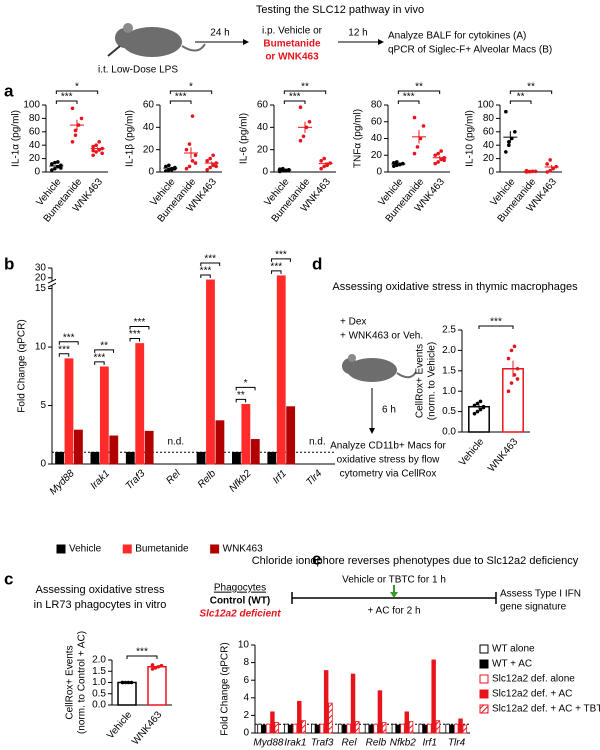 The height and width of the screenshot is (750, 600). Describe the element at coordinates (394, 580) in the screenshot. I see `schematic-text: Vehicle or TBTC for 1 h` at that location.